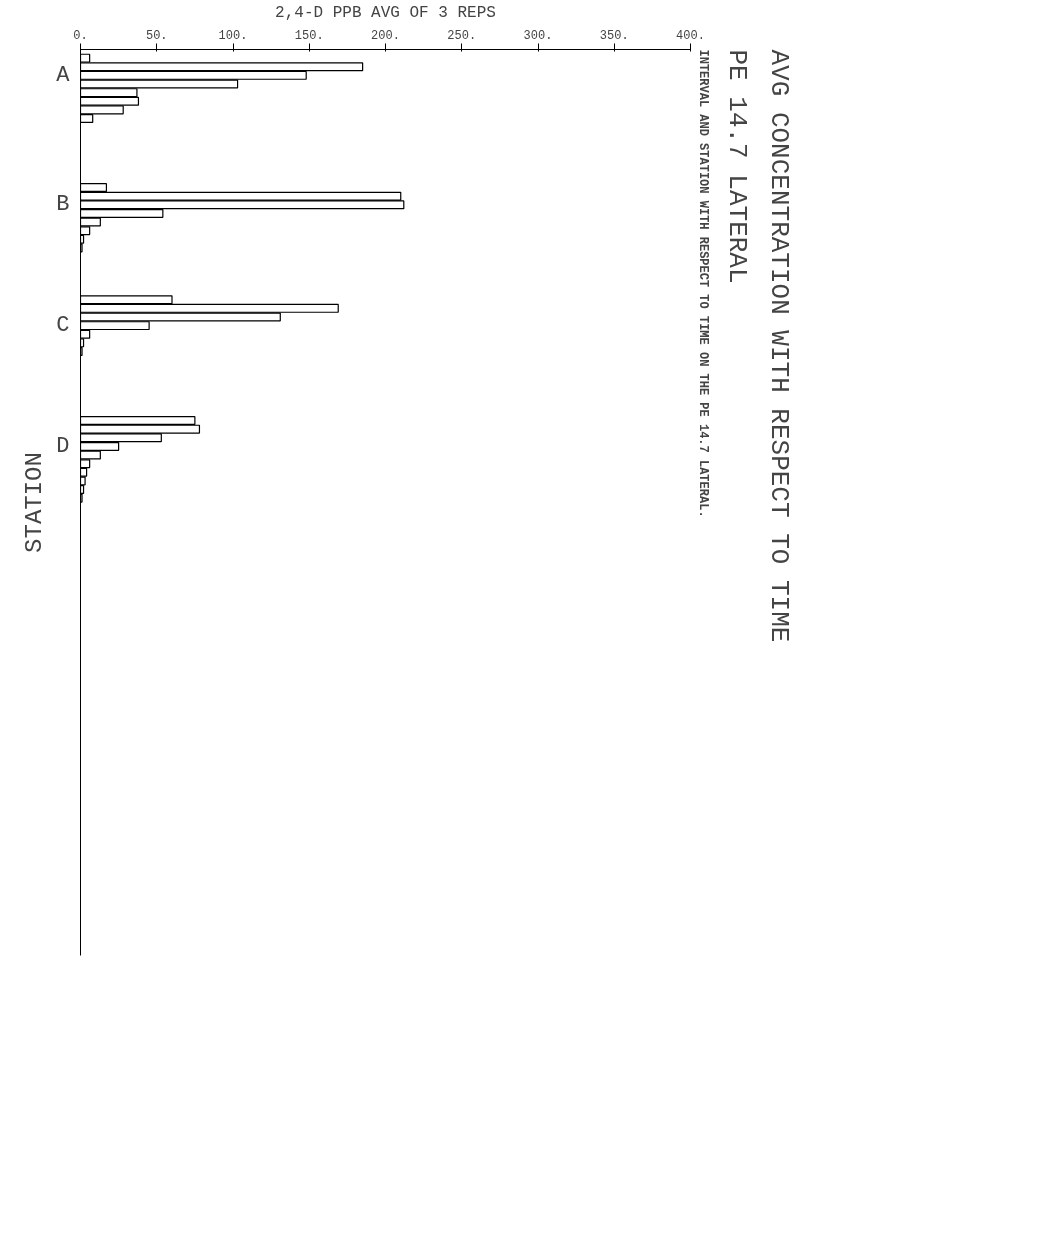 The width and height of the screenshot is (1039, 1249). Describe the element at coordinates (156, 35) in the screenshot. I see `x-tick-label: 50.` at that location.